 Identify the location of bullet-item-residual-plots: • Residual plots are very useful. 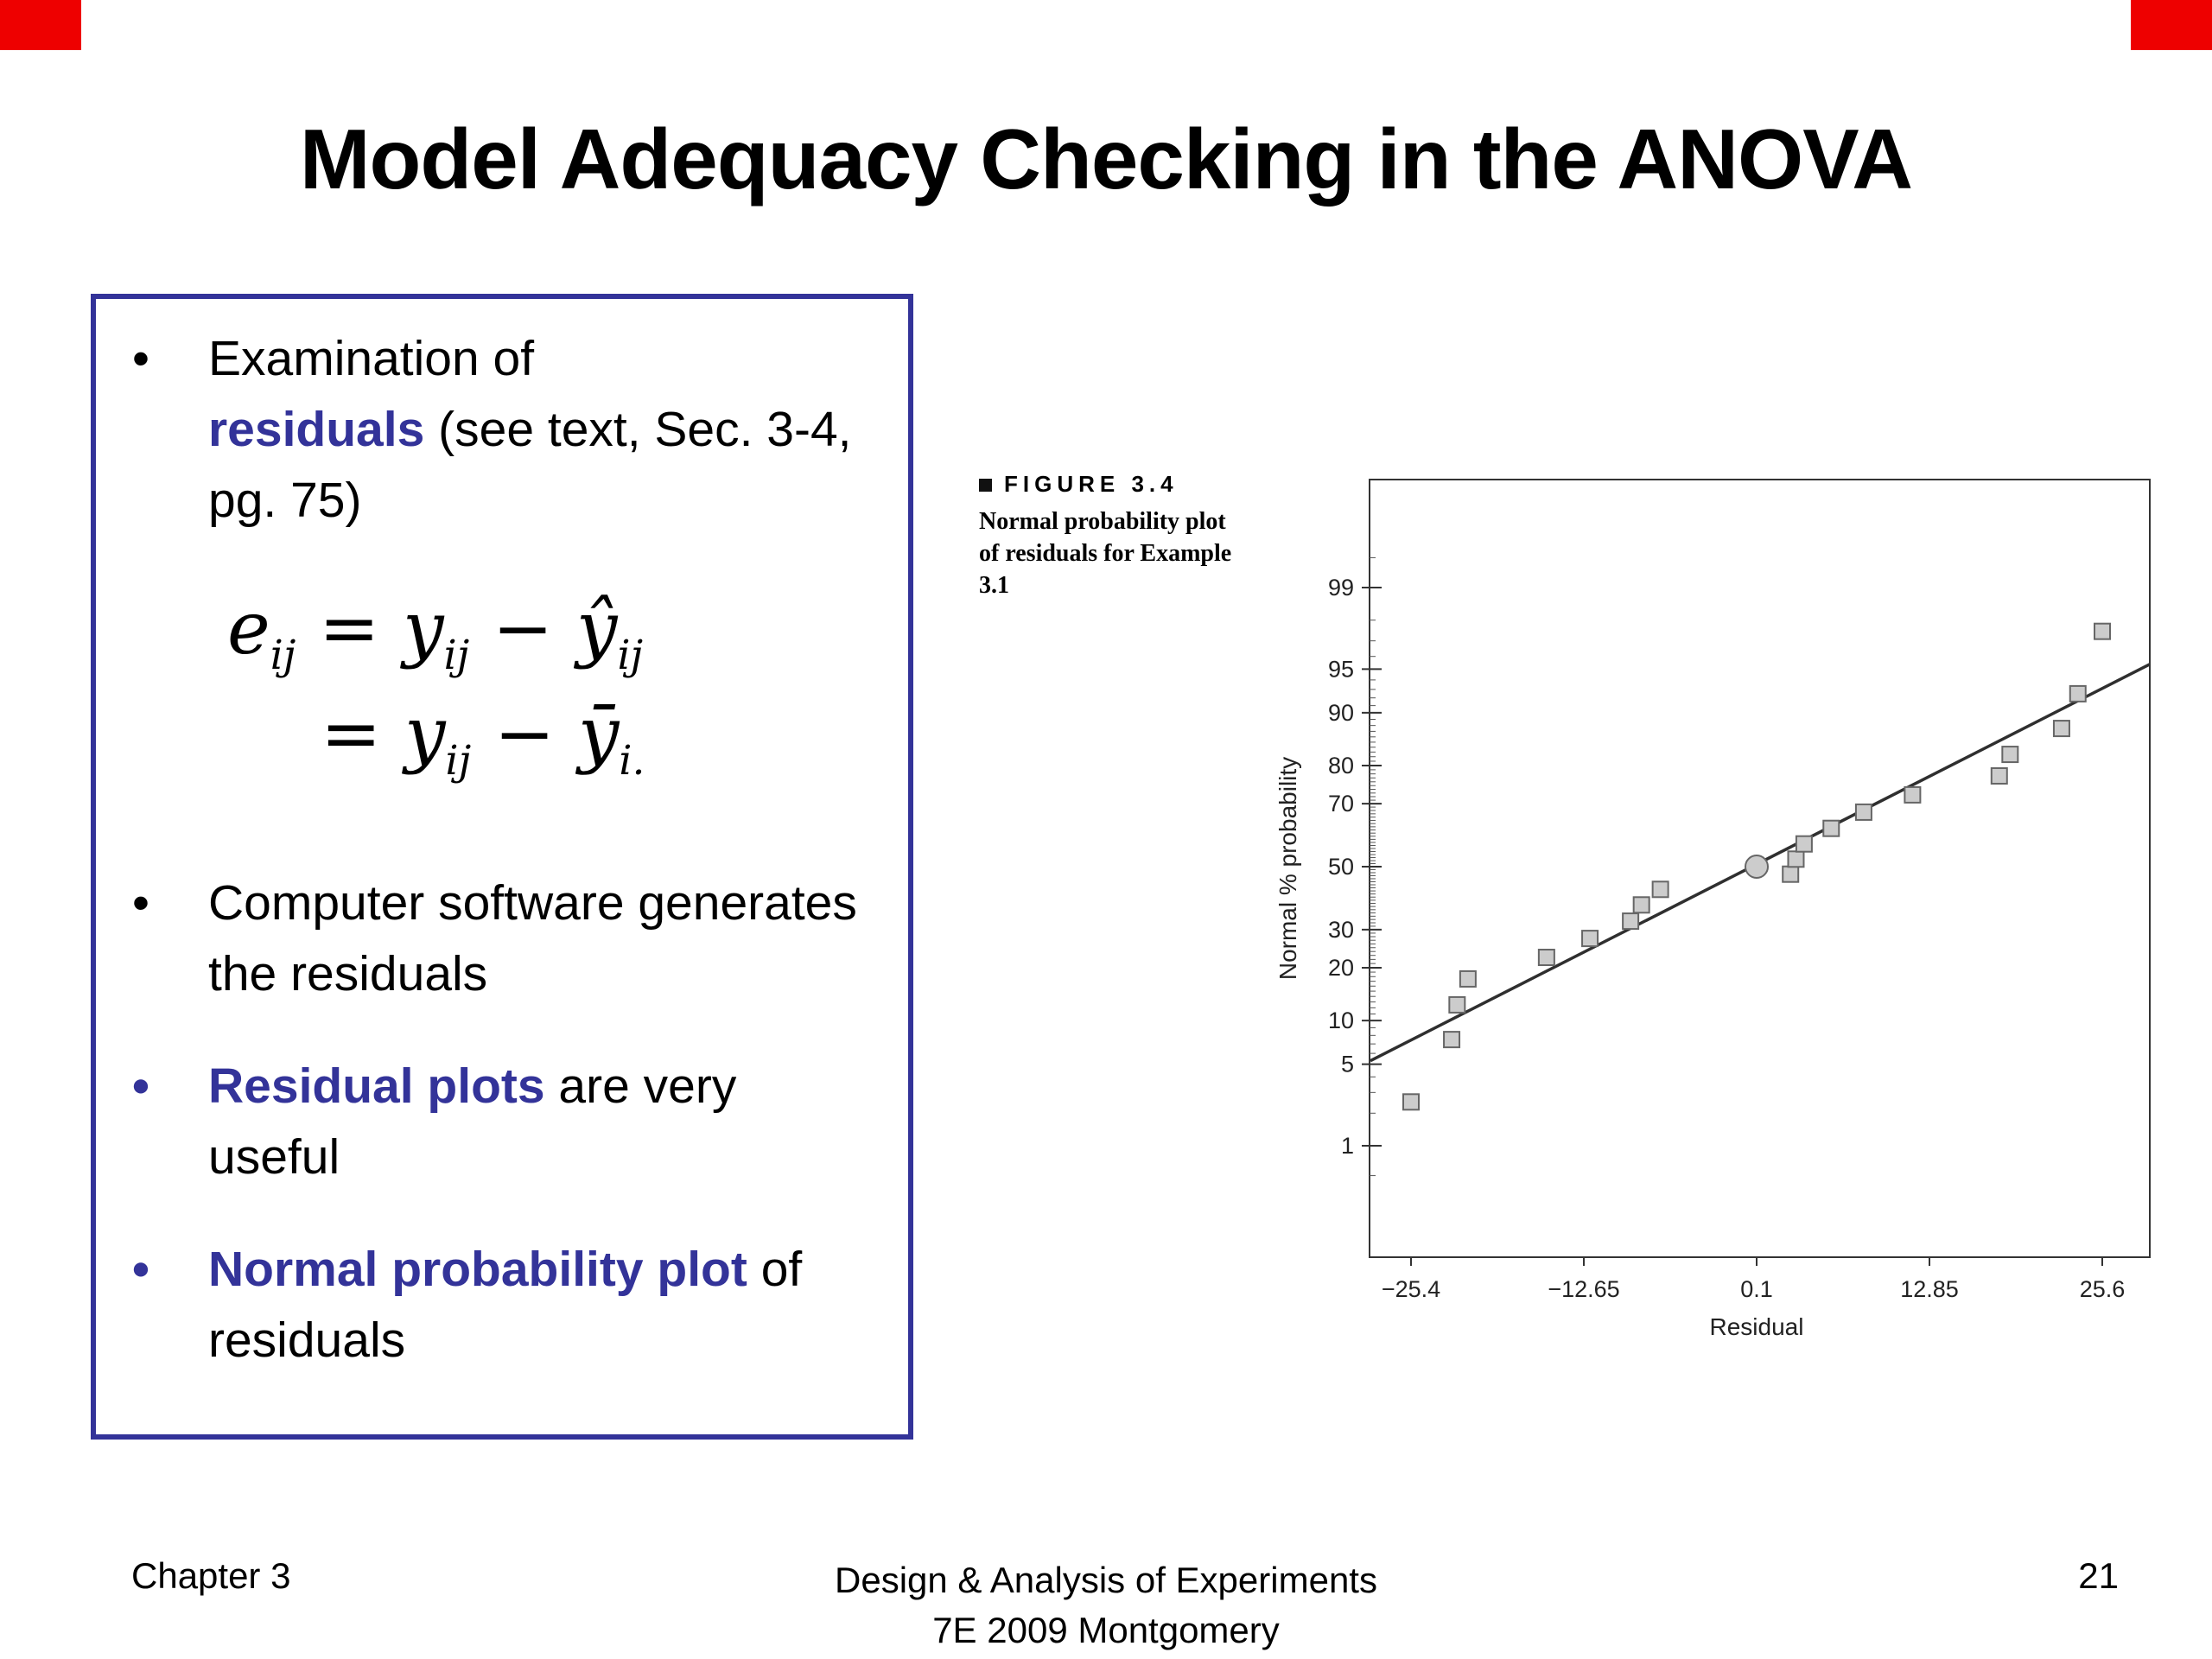
(504, 1121).